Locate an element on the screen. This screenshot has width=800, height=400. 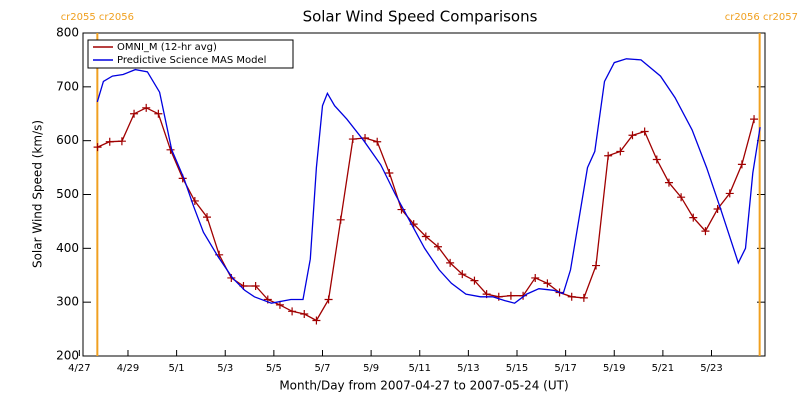
x-tick-label: 5/23 is located at coordinates (711, 368).